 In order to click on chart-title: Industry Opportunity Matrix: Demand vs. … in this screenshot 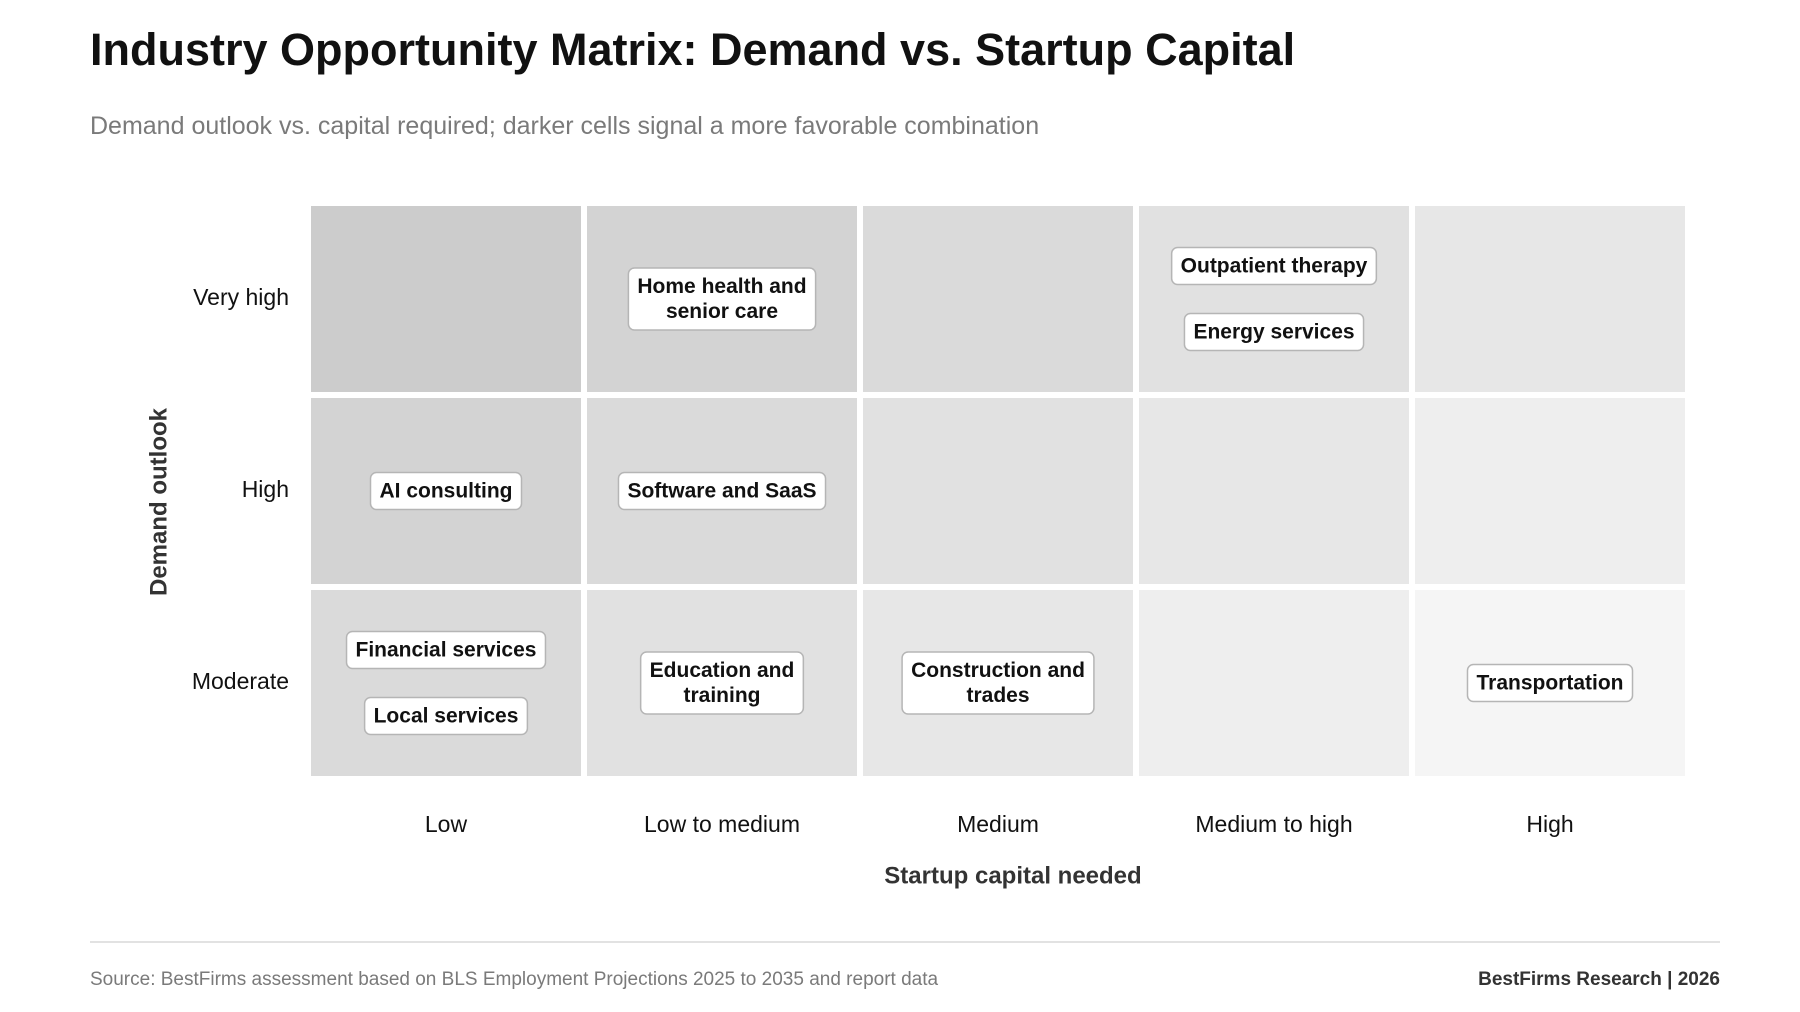, I will do `click(693, 49)`.